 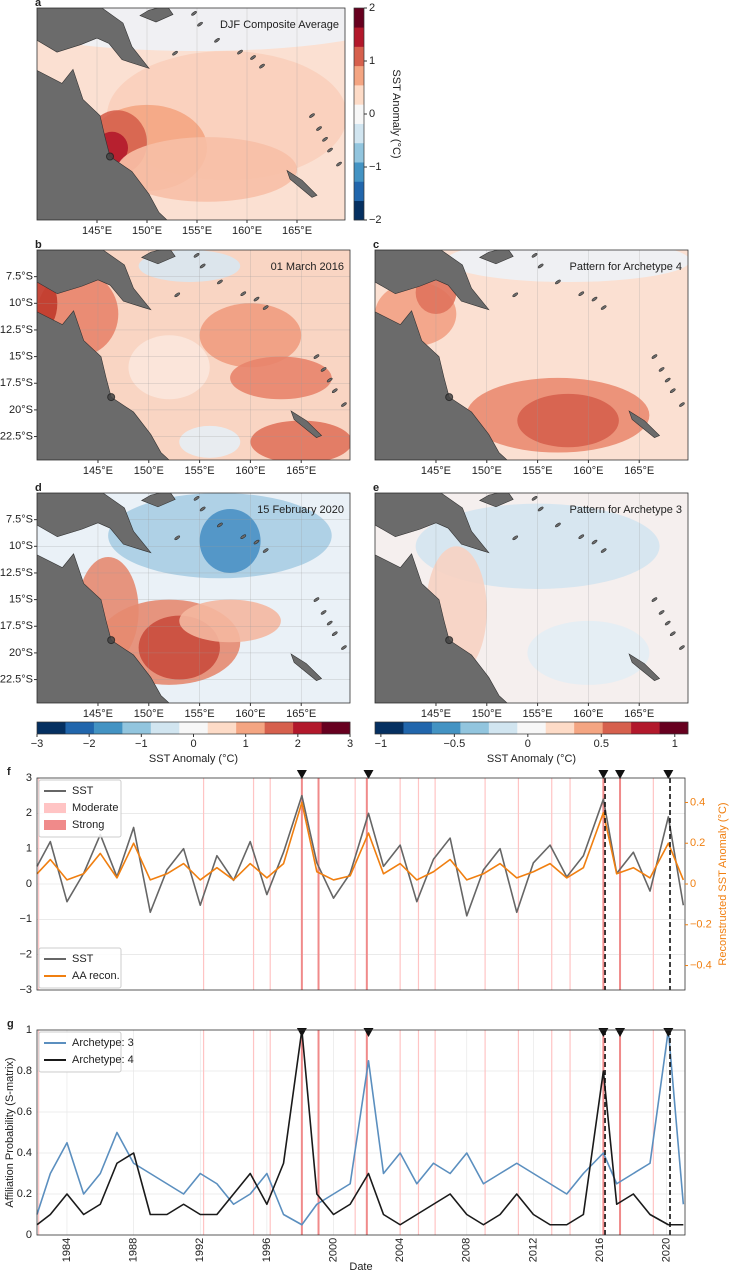 I want to click on panel-letter: e, so click(x=376, y=488).